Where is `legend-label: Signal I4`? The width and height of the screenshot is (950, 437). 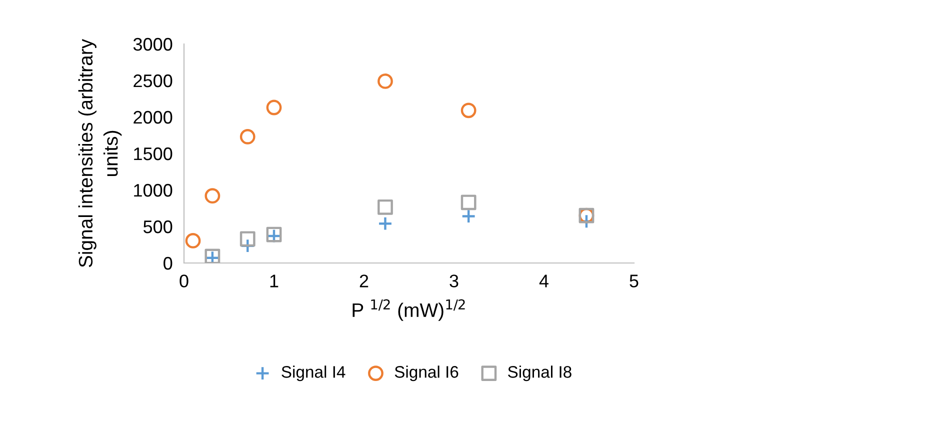
legend-label: Signal I4 is located at coordinates (314, 374).